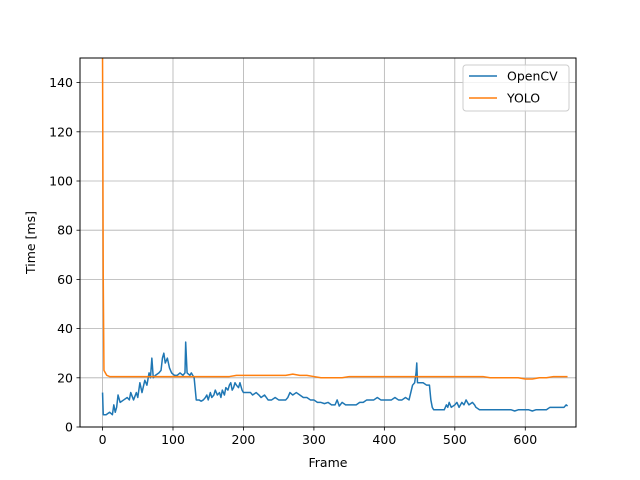  What do you see at coordinates (532, 76) in the screenshot?
I see `legend-label-opencv: OpenCV` at bounding box center [532, 76].